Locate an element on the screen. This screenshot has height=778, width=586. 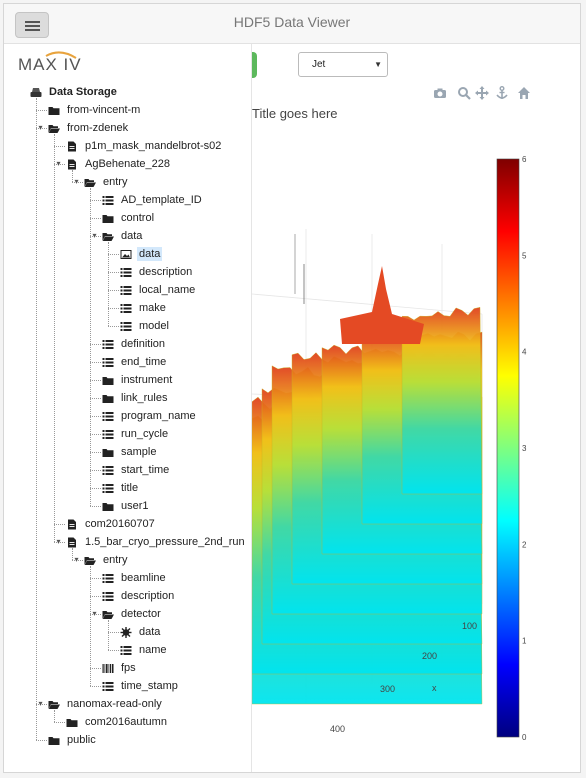
tree-node-com2016autumn: com2016autumn is located at coordinates (117, 722).